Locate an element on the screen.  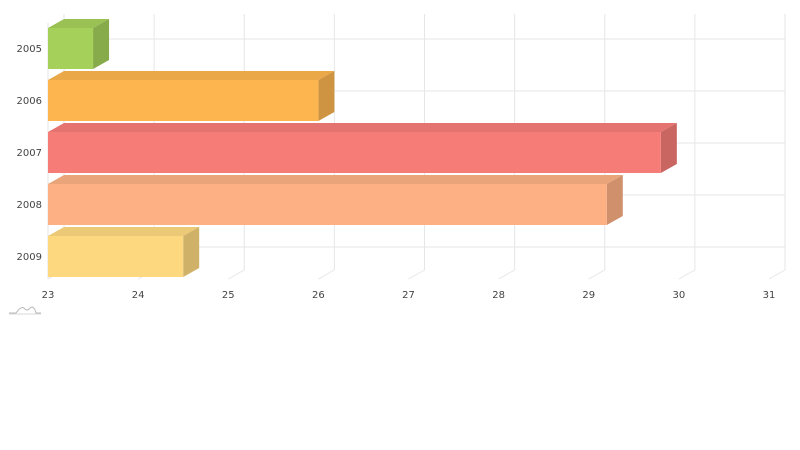
x-tick-label: 26 is located at coordinates (318, 295).